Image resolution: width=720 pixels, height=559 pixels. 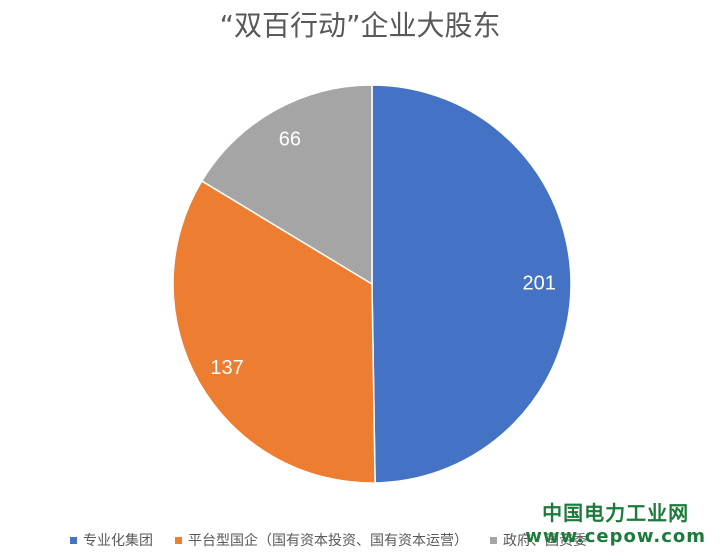 What do you see at coordinates (360, 25) in the screenshot?
I see `chart-title: “双百行动”企业大股东` at bounding box center [360, 25].